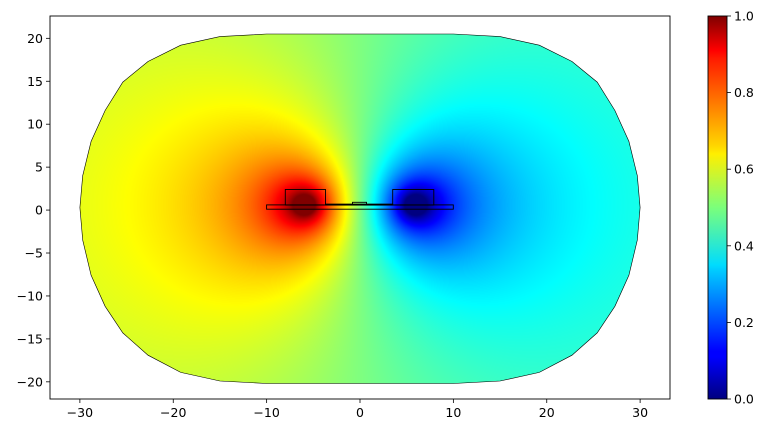 The width and height of the screenshot is (768, 434). What do you see at coordinates (35, 81) in the screenshot?
I see `y-tick-label: 15` at bounding box center [35, 81].